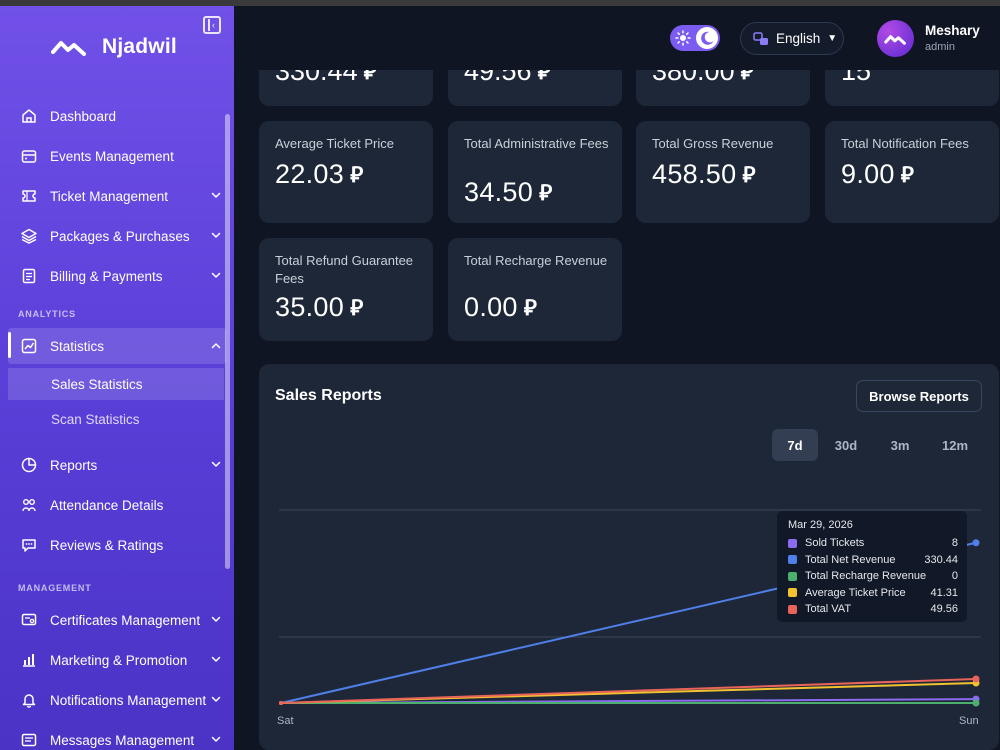  I want to click on range-tab-7d: 7d, so click(795, 445).